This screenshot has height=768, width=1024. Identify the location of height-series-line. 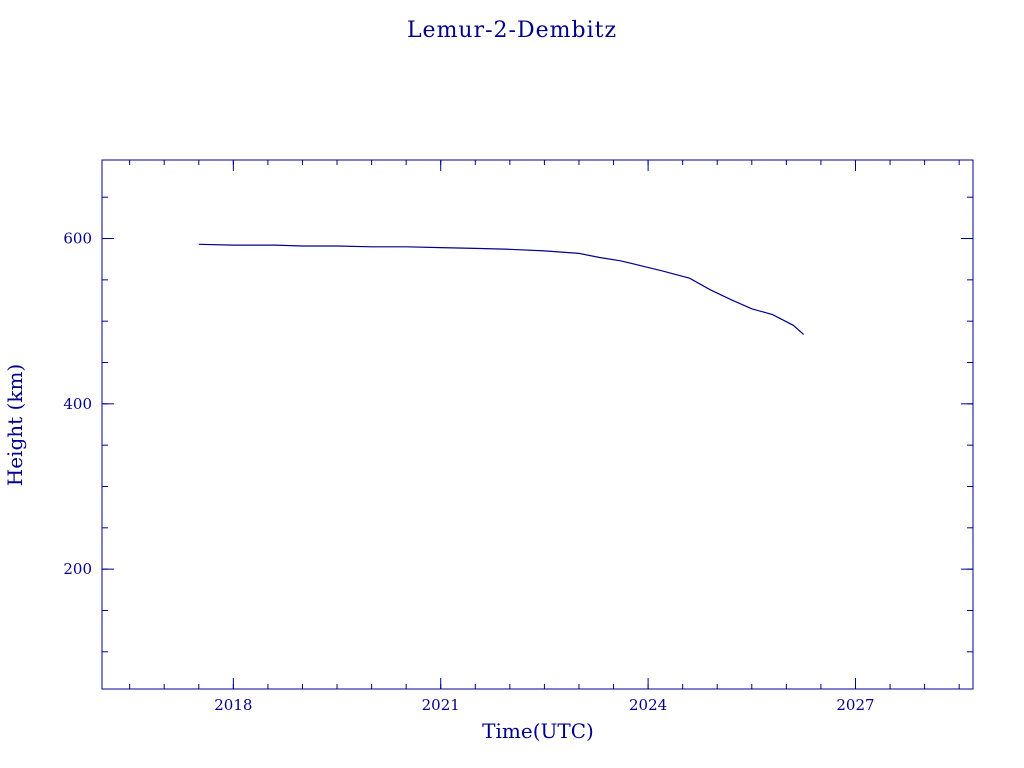
(501, 289).